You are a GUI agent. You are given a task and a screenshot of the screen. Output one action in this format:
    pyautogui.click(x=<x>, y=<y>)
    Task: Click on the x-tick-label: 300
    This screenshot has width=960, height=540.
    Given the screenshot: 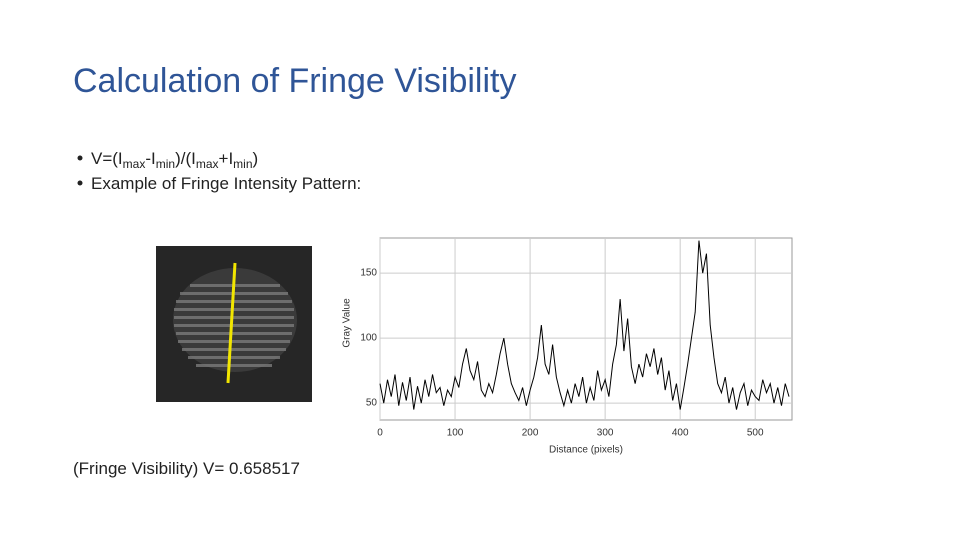 What is the action you would take?
    pyautogui.click(x=605, y=433)
    